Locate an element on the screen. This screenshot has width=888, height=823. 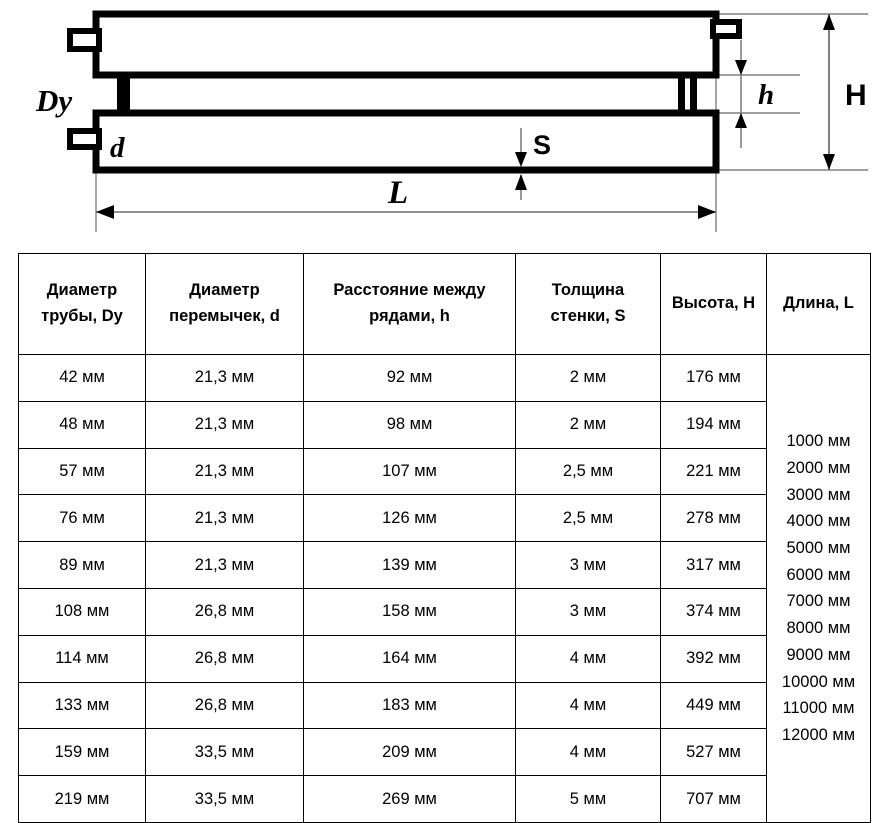
table-row: 89 мм 21,3 мм 139 мм 3 мм 317 мм is located at coordinates (444, 565).